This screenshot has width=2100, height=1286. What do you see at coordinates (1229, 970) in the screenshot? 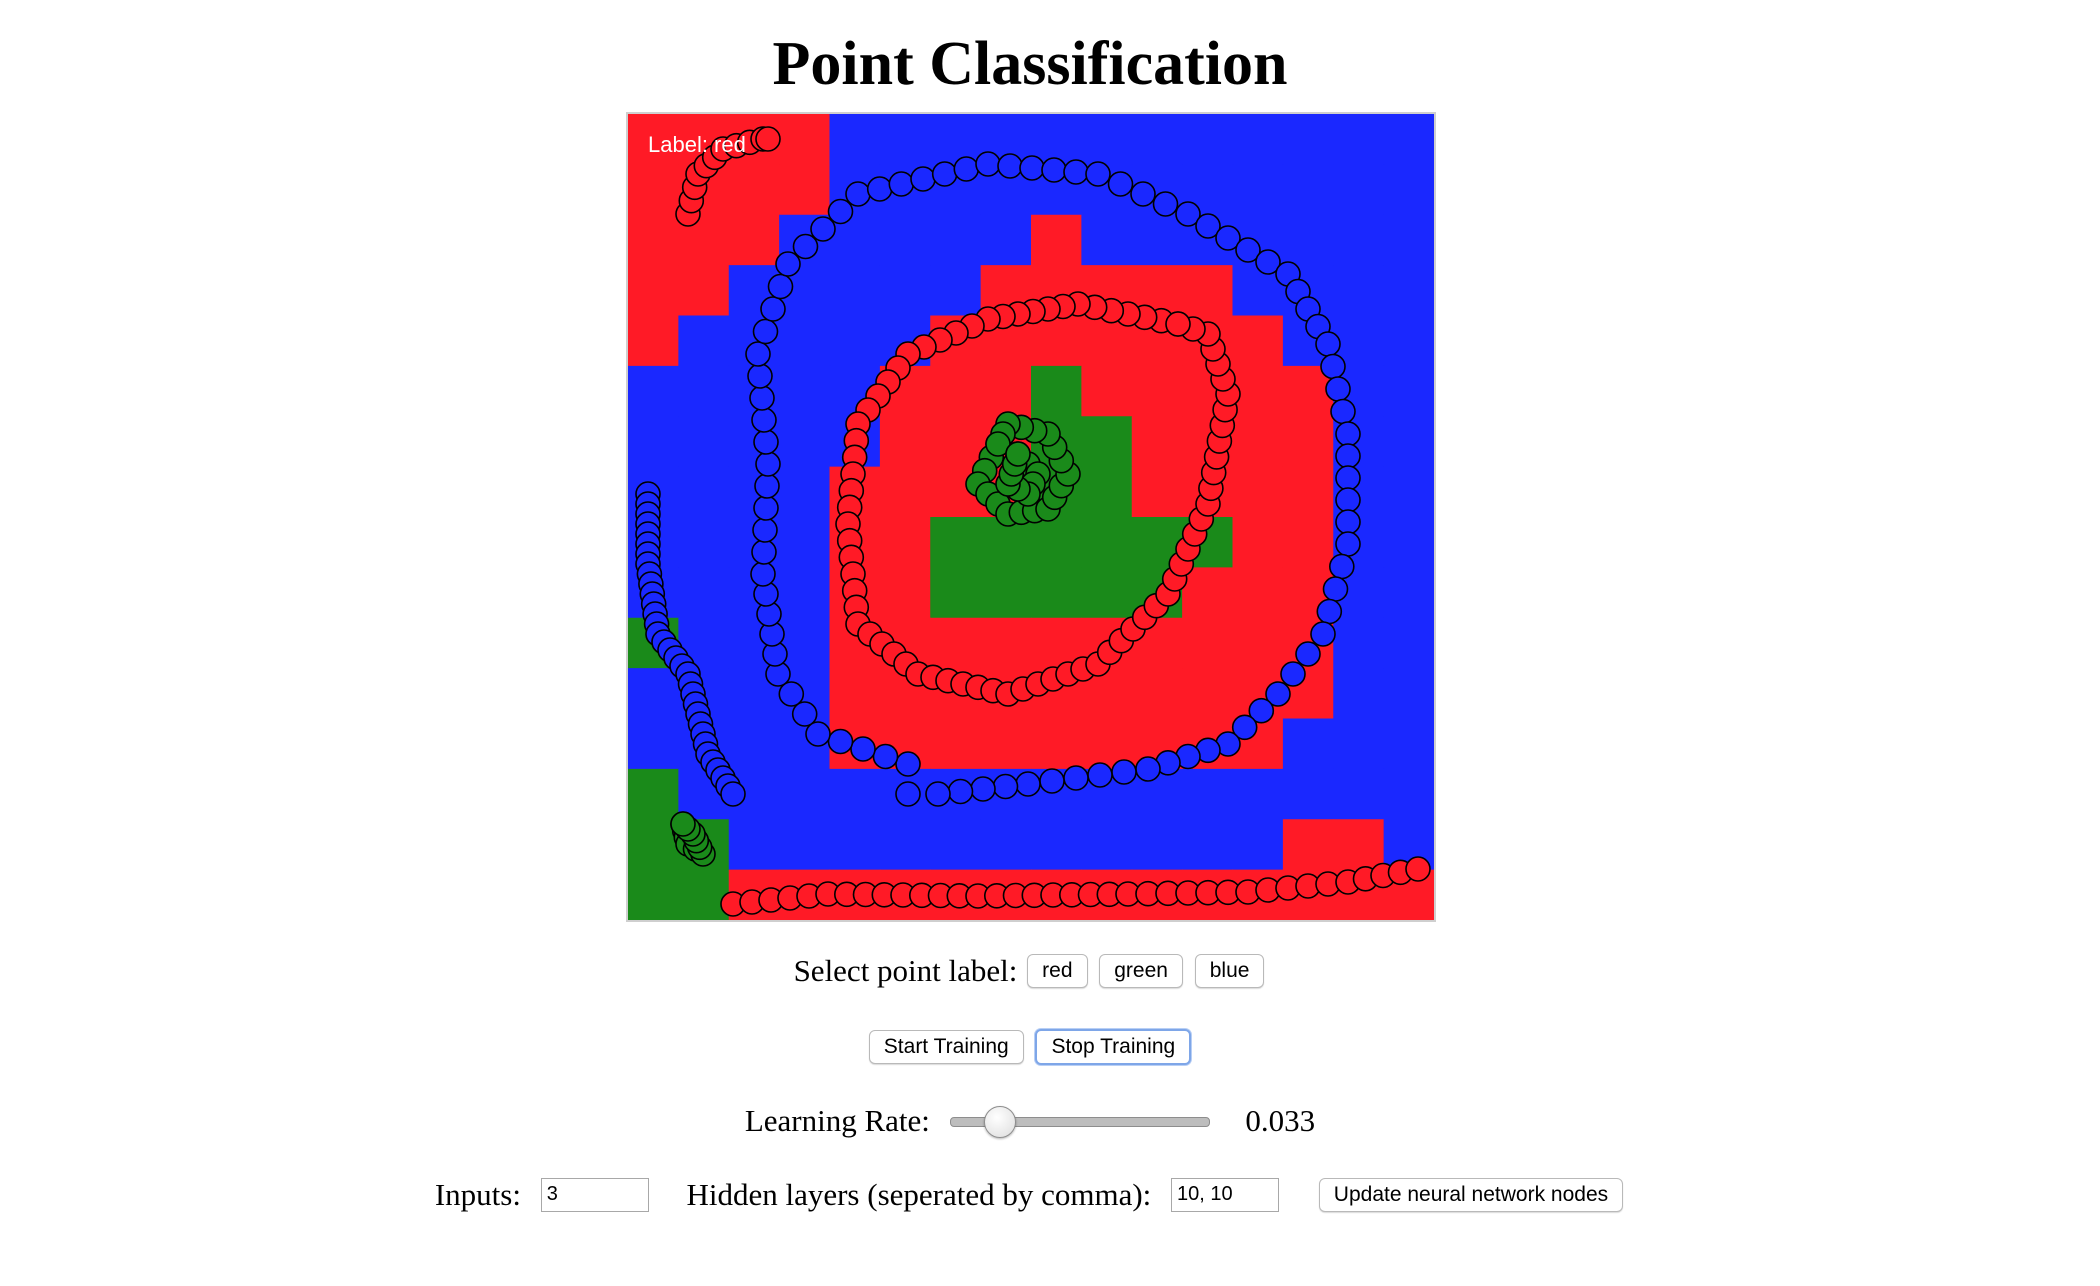
I see `label-blue-button: blue` at bounding box center [1229, 970].